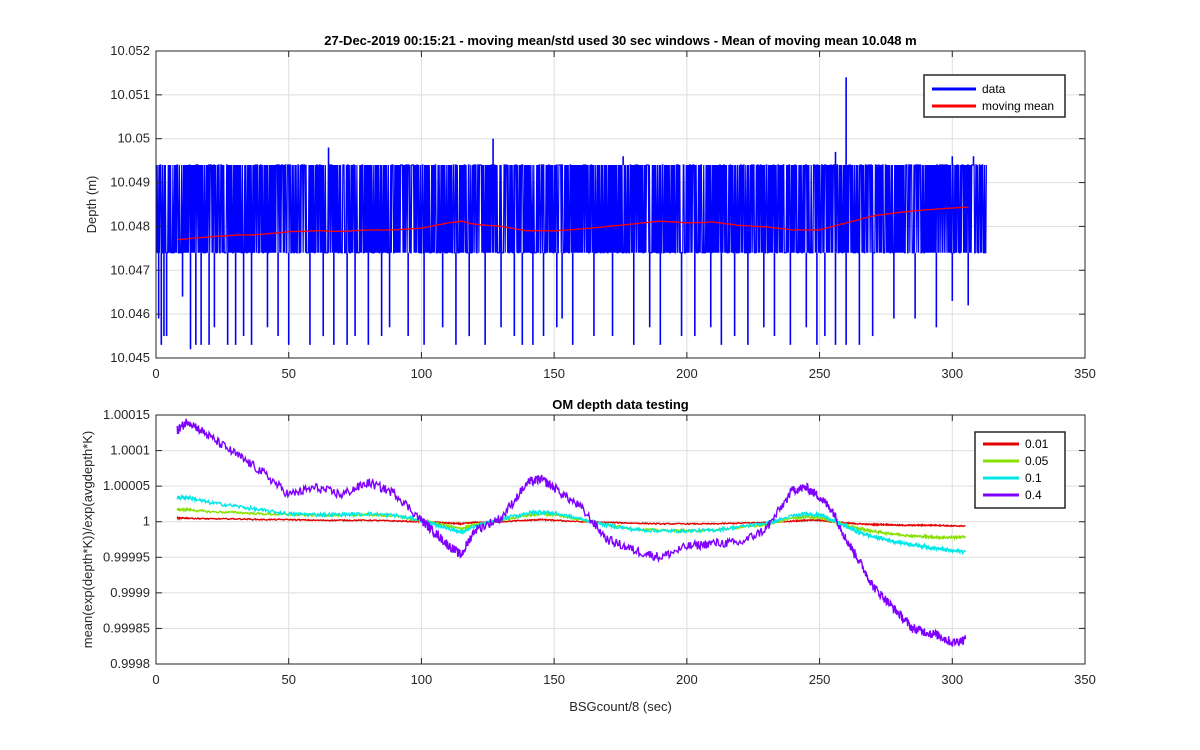 Image resolution: width=1200 pixels, height=750 pixels. What do you see at coordinates (133, 138) in the screenshot?
I see `y-tick-label: 10.05` at bounding box center [133, 138].